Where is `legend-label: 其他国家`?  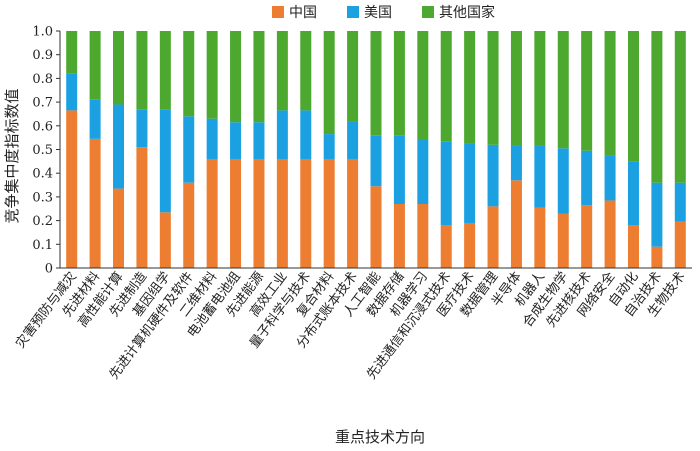
legend-label: 其他国家 is located at coordinates (467, 12).